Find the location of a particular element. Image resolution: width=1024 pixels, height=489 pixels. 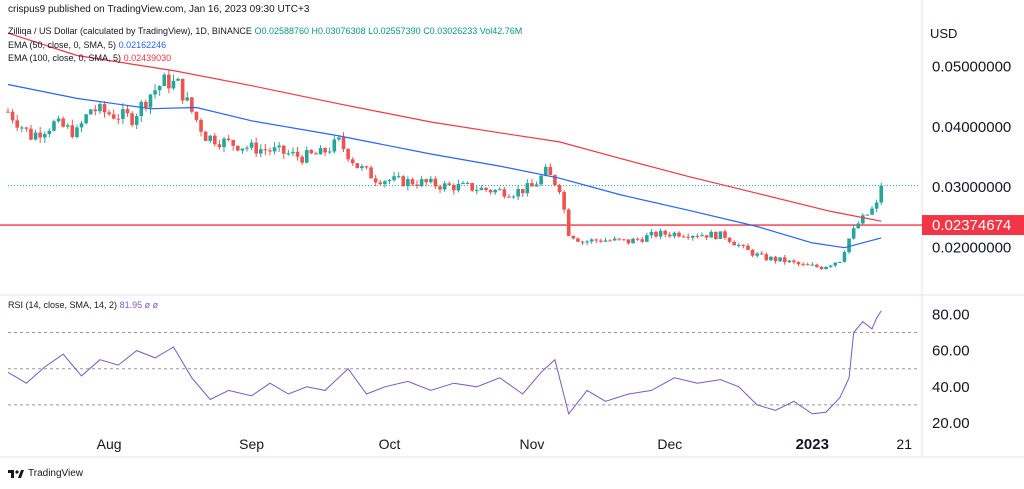

horizontal-level-line is located at coordinates (461, 205).